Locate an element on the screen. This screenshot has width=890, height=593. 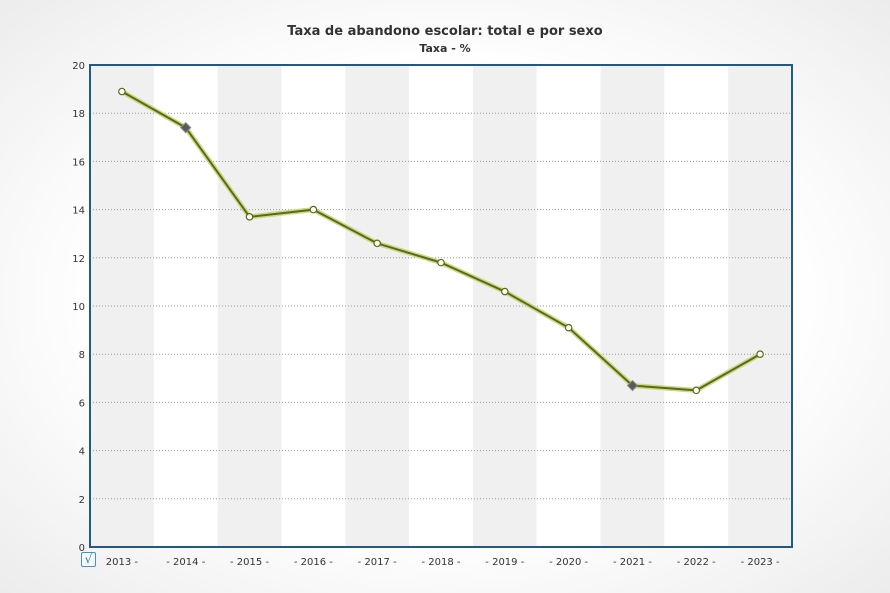
x-tick-label: - 2020 - is located at coordinates (568, 562).